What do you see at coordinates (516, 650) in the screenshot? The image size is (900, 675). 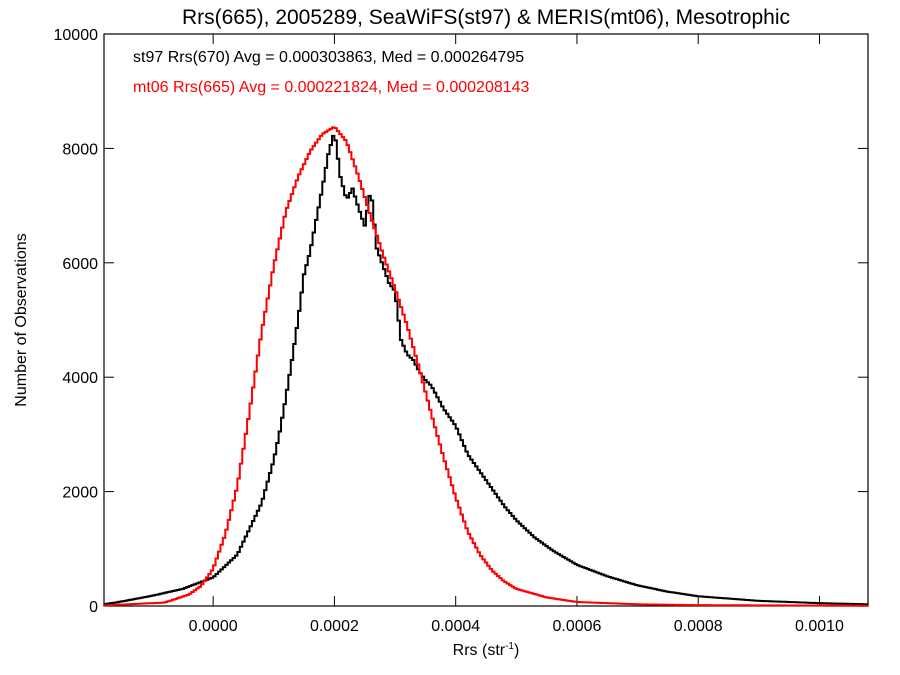 I see `x-axis-label-close: )` at bounding box center [516, 650].